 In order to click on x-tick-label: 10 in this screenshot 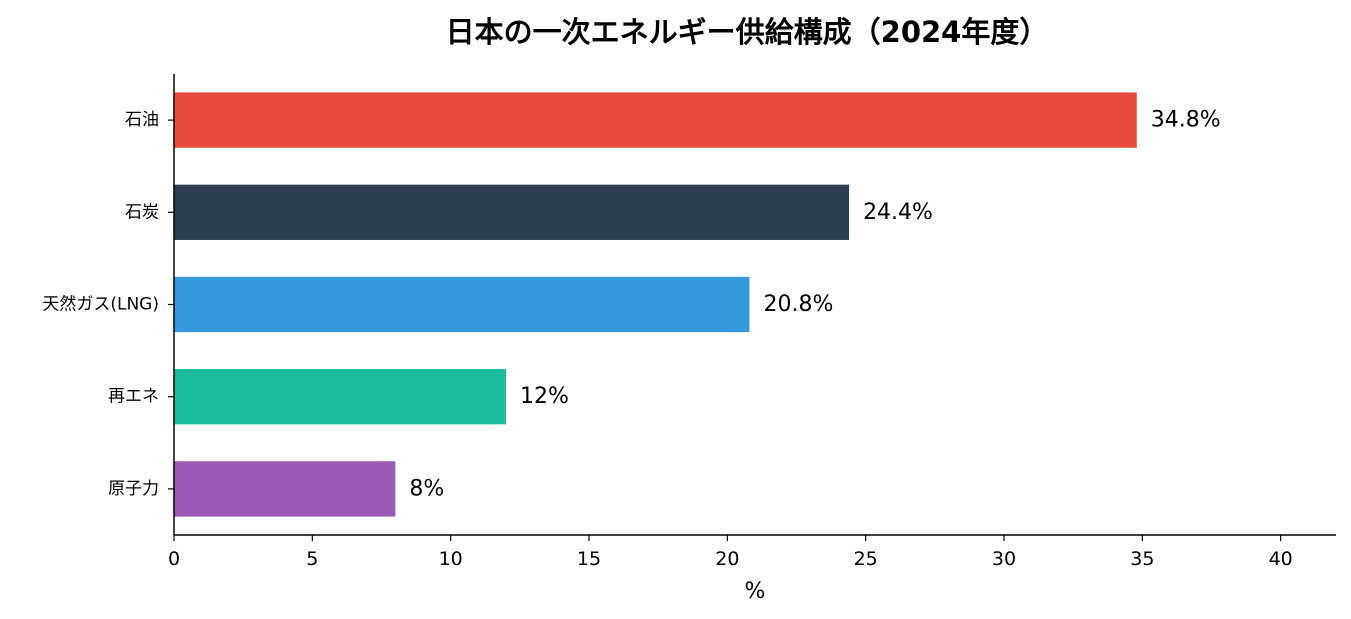, I will do `click(451, 559)`.